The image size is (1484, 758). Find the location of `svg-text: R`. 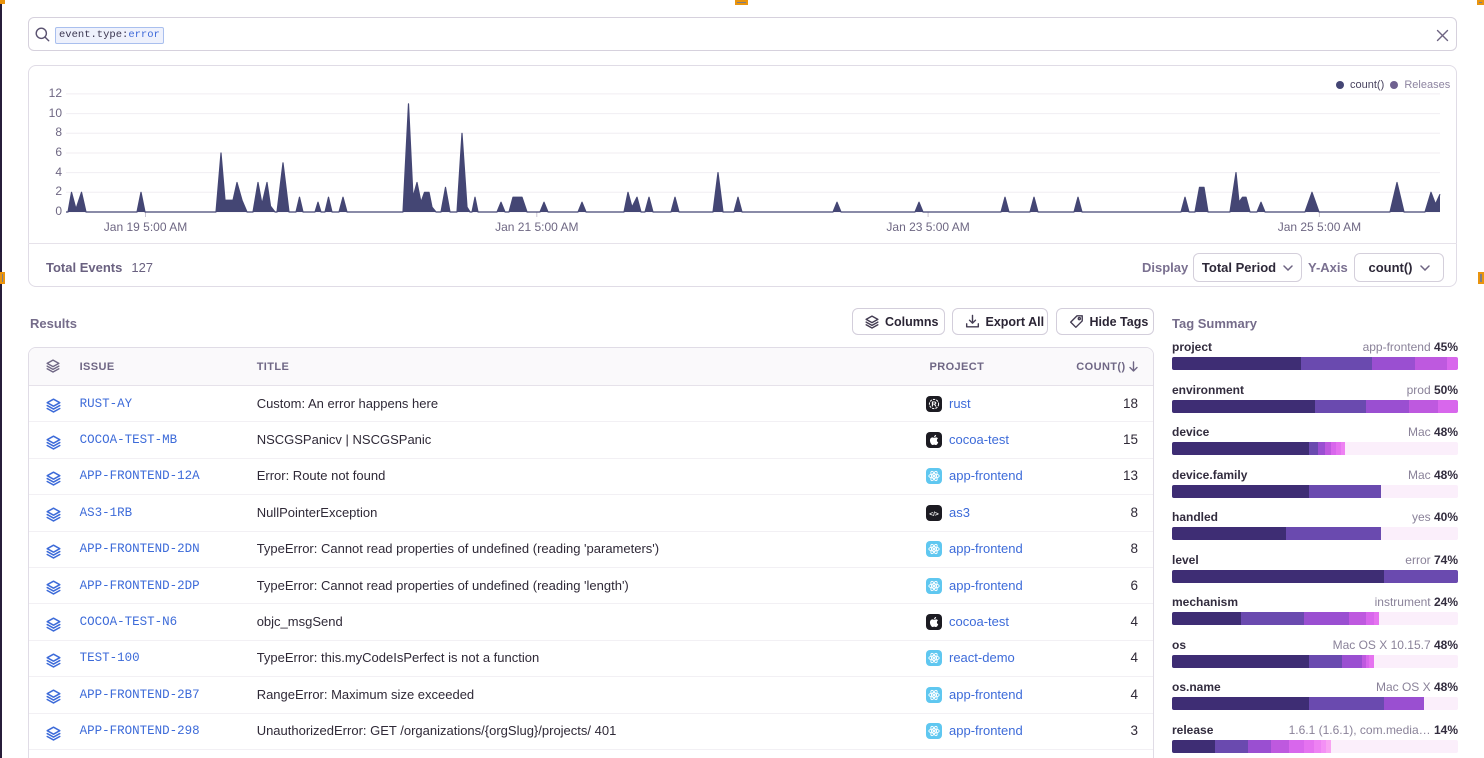

svg-text: R is located at coordinates (934, 403).